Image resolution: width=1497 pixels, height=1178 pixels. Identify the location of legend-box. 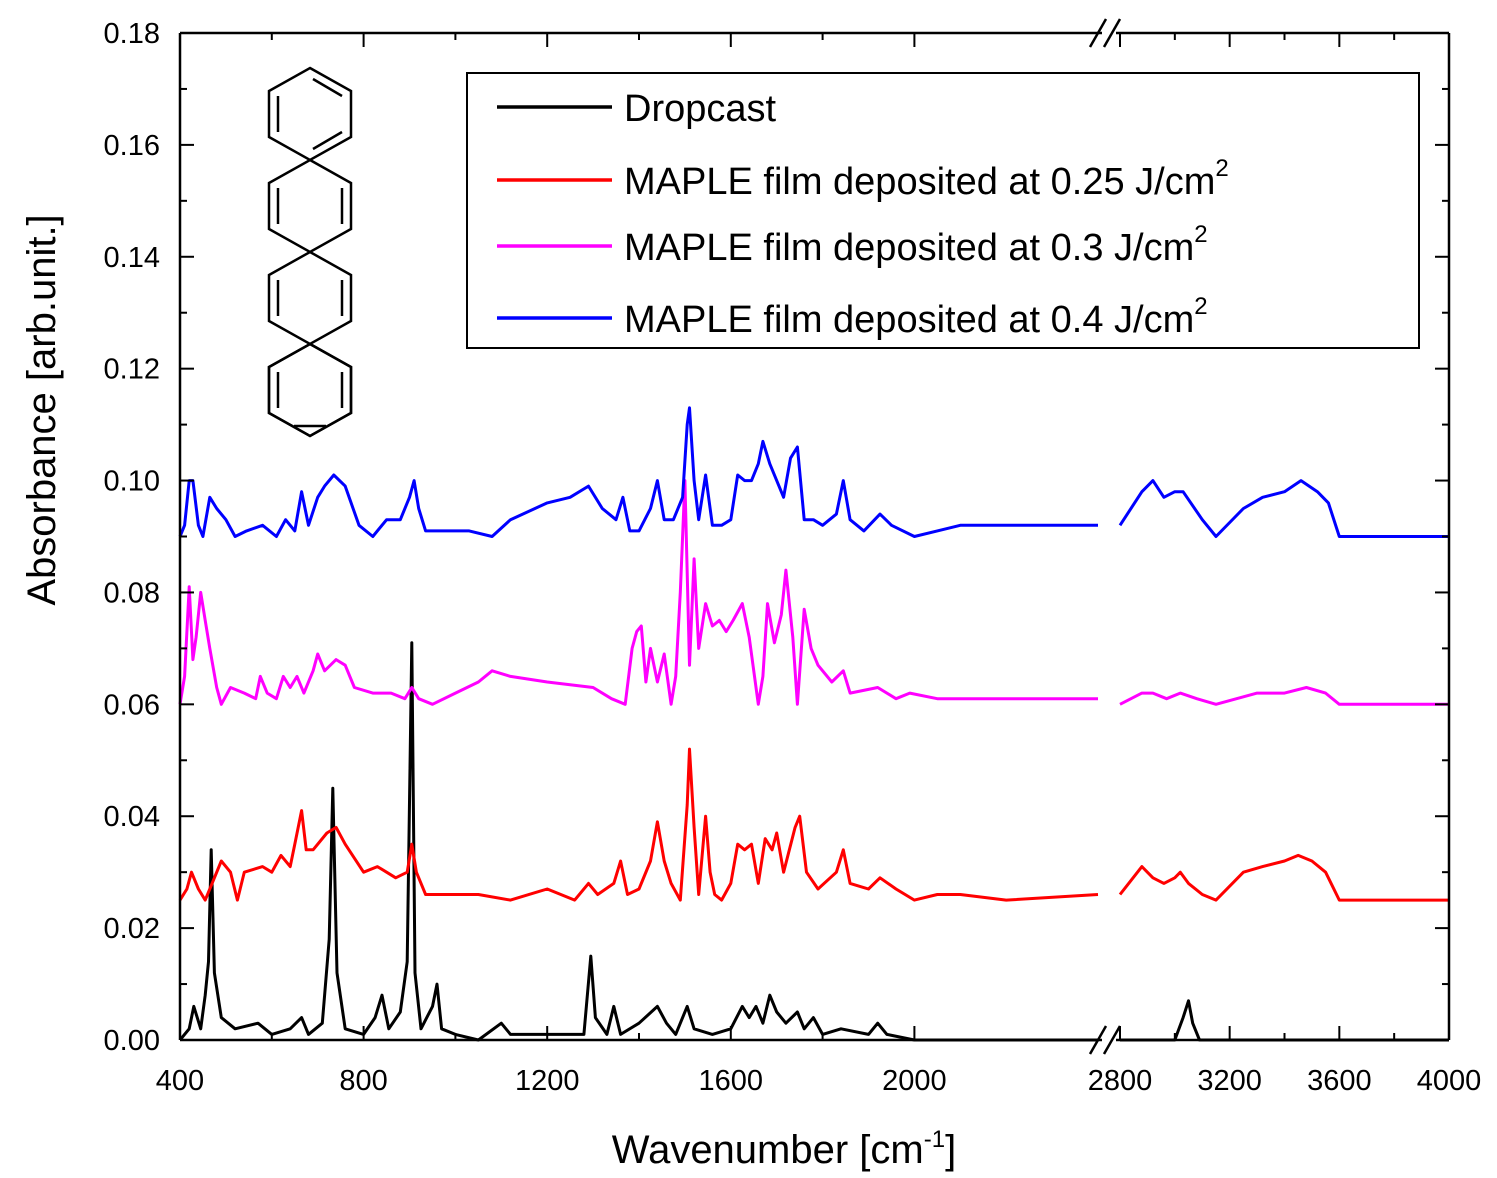
(943, 210).